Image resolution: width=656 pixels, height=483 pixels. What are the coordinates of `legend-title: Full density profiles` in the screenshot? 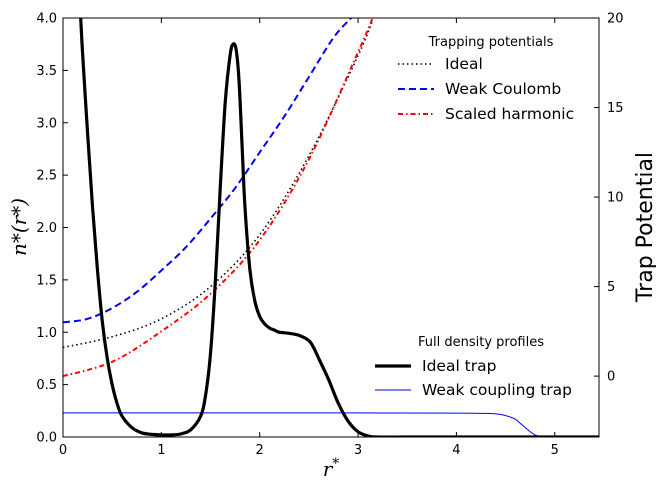 It's located at (481, 342).